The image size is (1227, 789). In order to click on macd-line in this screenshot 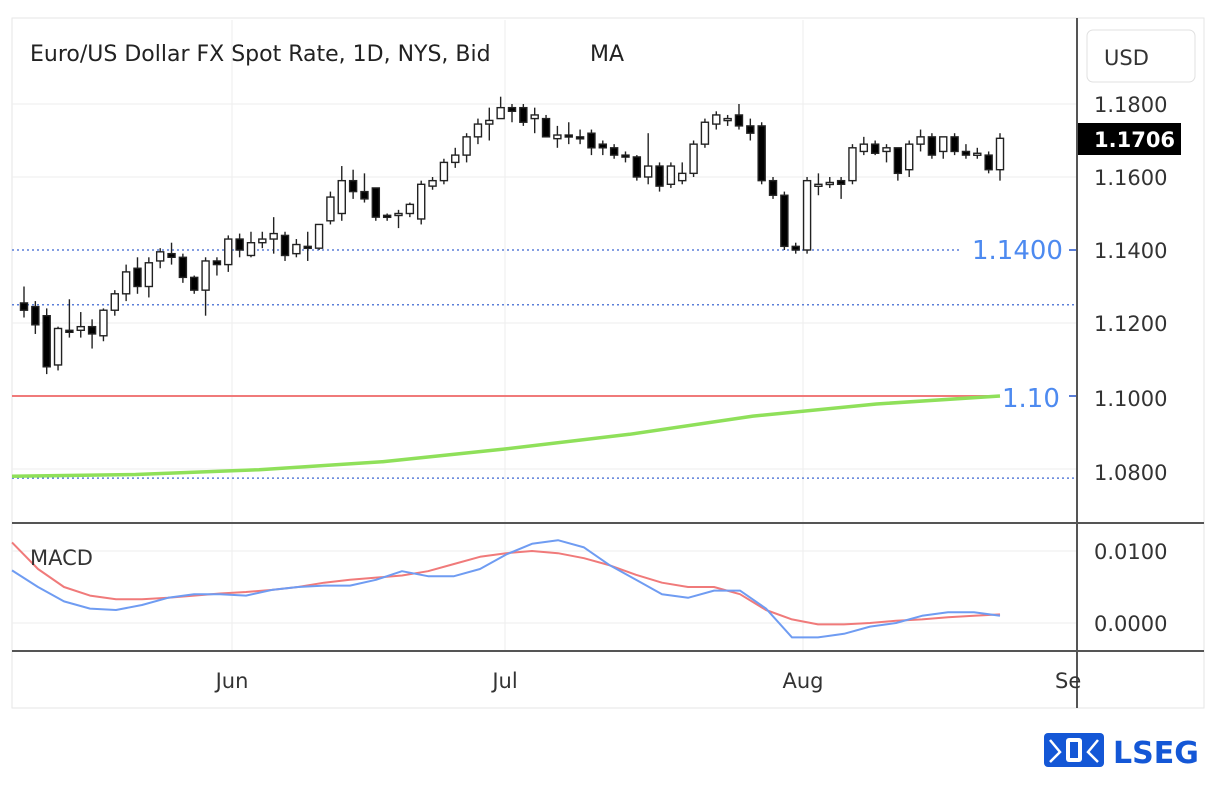, I will do `click(506, 589)`.